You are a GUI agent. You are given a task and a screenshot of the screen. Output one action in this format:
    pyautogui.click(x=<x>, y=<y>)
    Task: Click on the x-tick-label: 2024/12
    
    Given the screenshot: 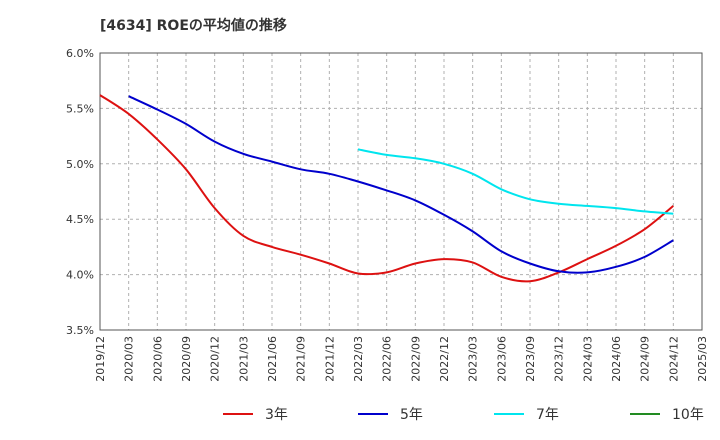 What is the action you would take?
    pyautogui.click(x=673, y=359)
    